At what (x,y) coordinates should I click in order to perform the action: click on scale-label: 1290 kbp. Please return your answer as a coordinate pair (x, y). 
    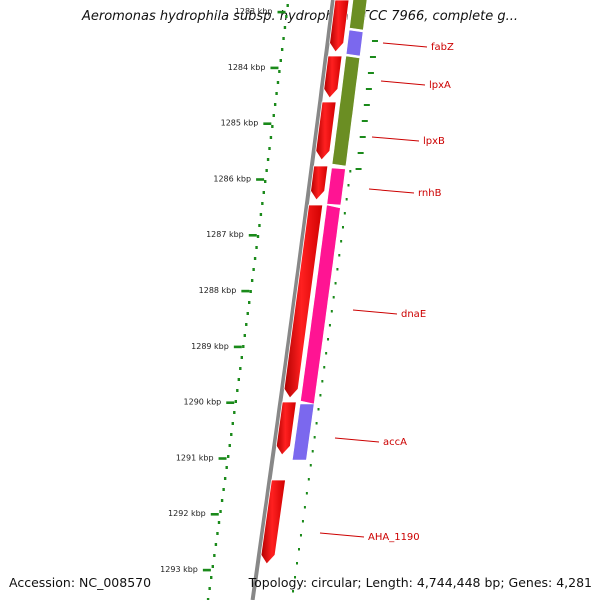
    Looking at the image, I should click on (203, 402).